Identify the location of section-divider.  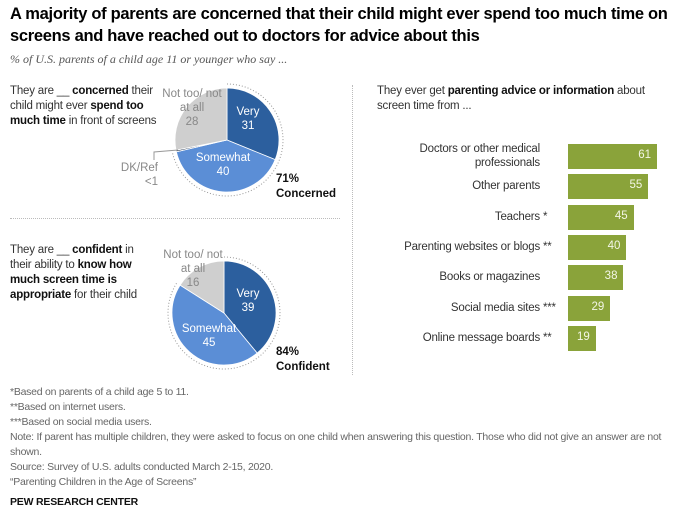
(175, 218).